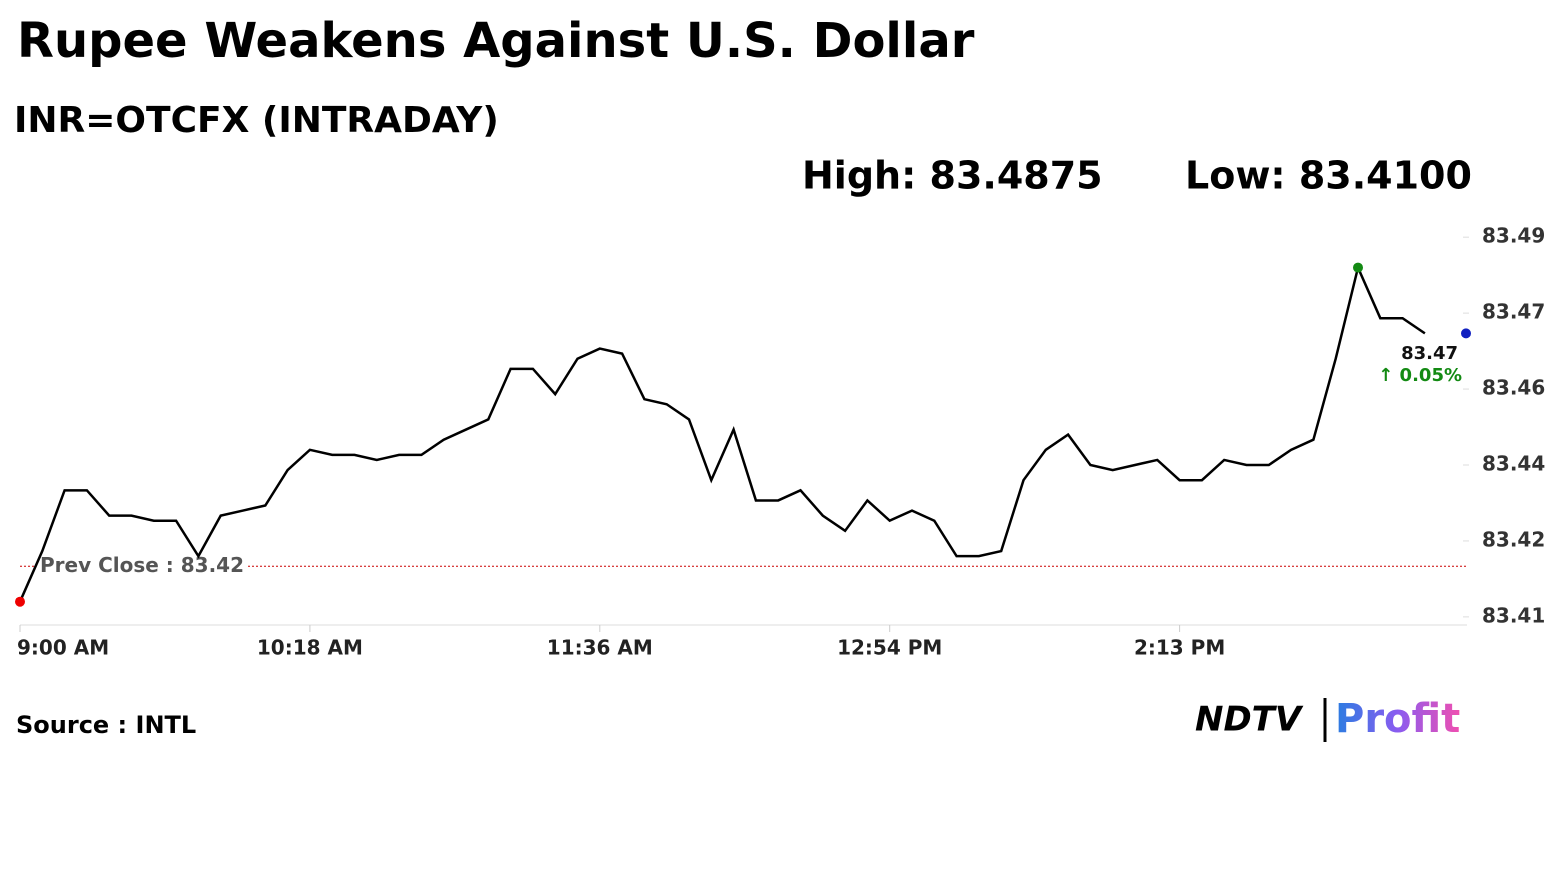 This screenshot has width=1555, height=874. Describe the element at coordinates (496, 41) in the screenshot. I see `chart-title: Rupee Weakens Against U.S. Dollar` at that location.